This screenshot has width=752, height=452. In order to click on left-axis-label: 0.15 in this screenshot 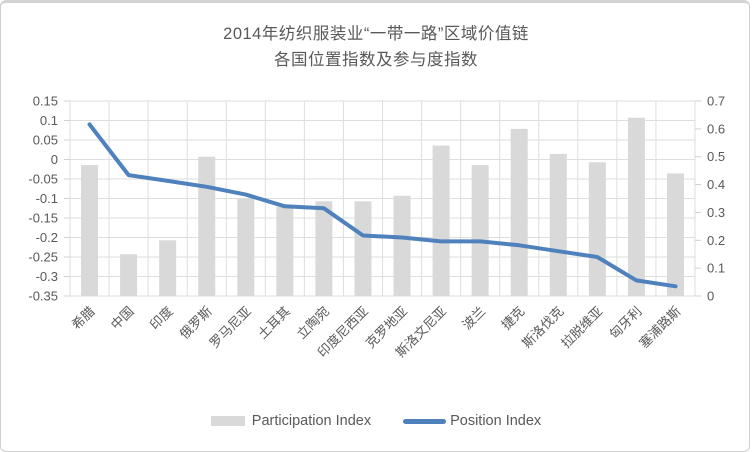, I will do `click(45, 101)`.